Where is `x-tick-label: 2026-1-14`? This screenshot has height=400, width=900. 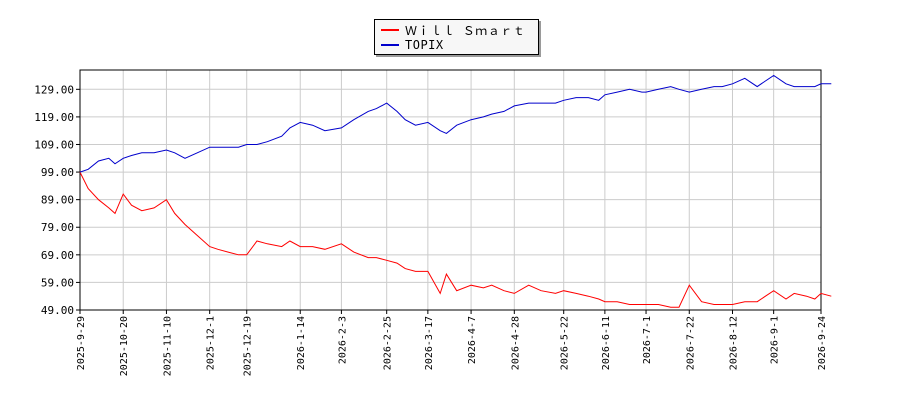
x-tick-label: 2026-1-14 is located at coordinates (301, 343).